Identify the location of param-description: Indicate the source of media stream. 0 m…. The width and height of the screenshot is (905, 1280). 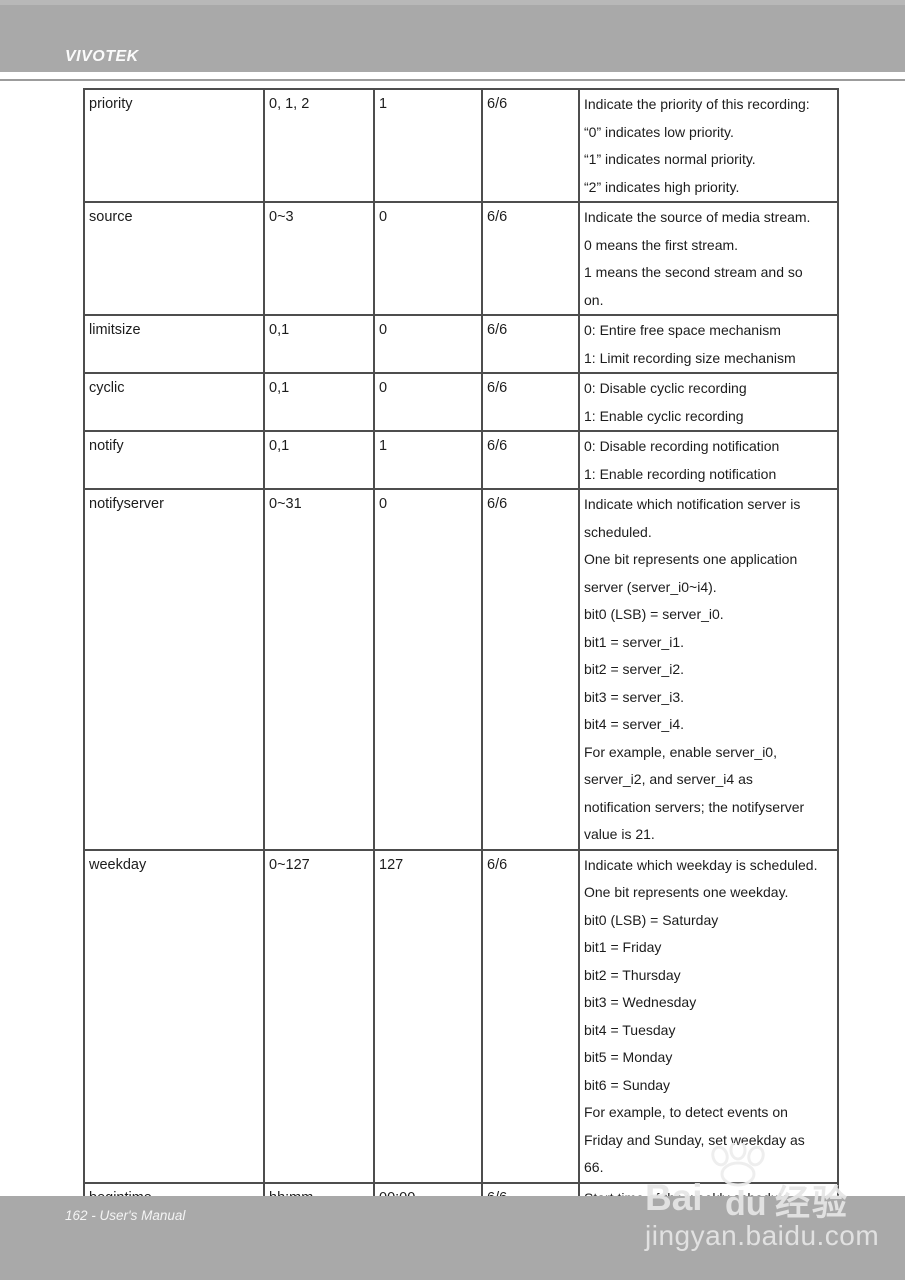
(697, 258).